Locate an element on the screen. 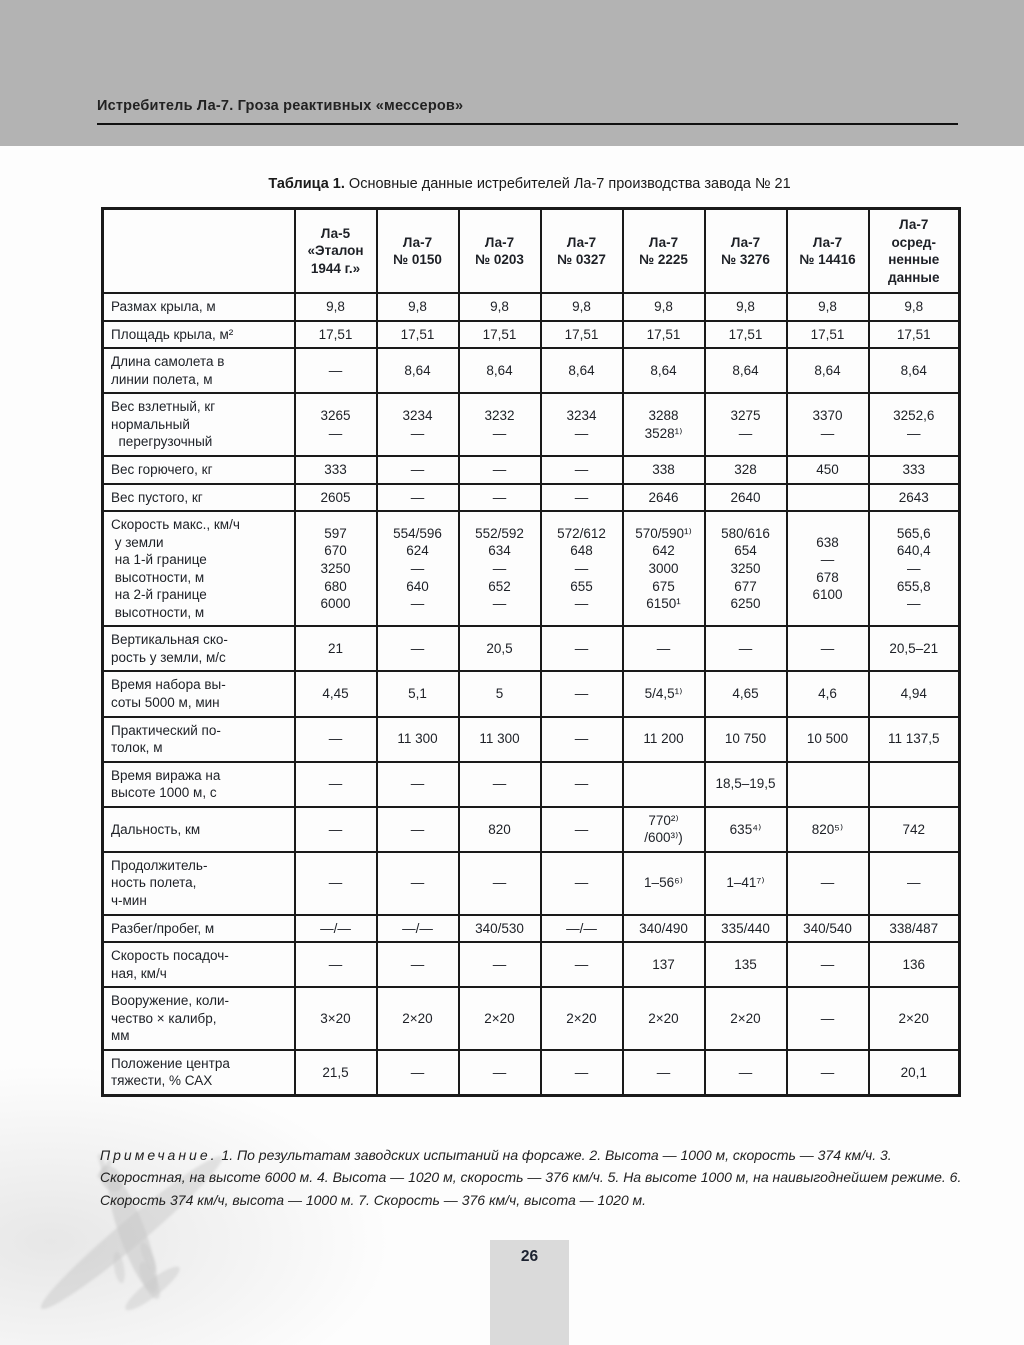 The height and width of the screenshot is (1345, 1024). data-cell: 3265 — is located at coordinates (335, 425).